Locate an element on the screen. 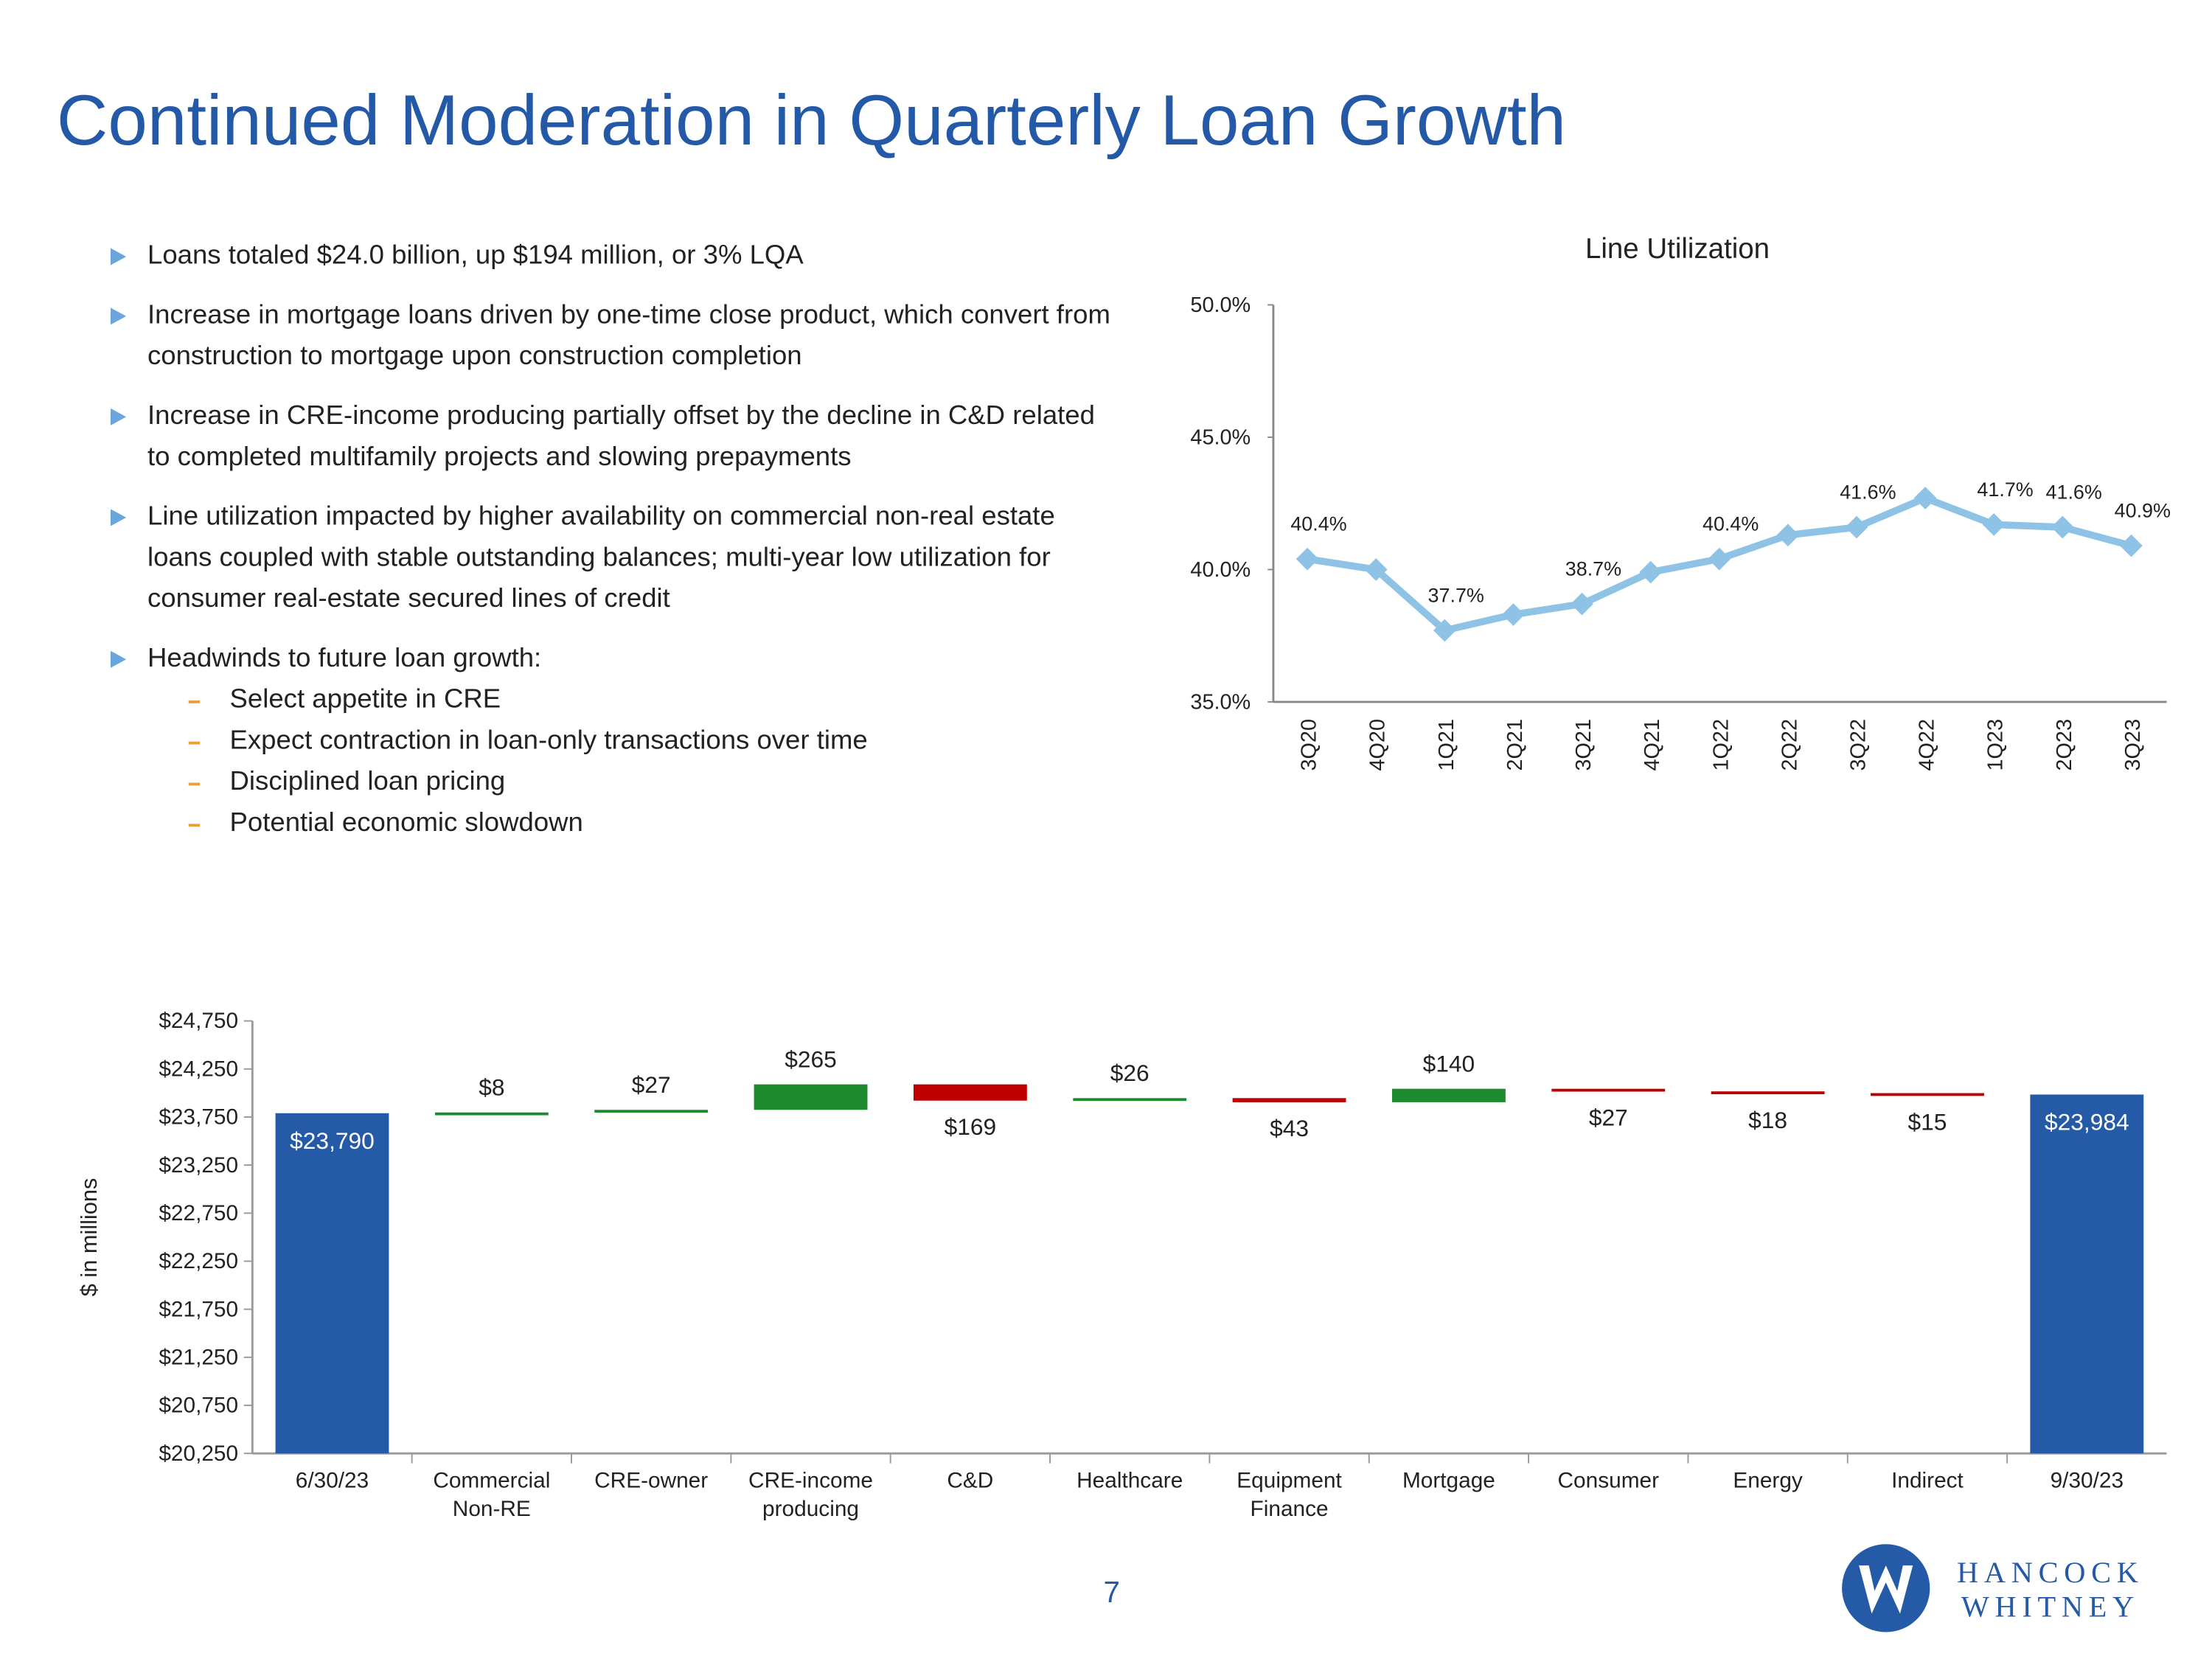  sub-bullet: Potential economic slowdown is located at coordinates (611, 823).